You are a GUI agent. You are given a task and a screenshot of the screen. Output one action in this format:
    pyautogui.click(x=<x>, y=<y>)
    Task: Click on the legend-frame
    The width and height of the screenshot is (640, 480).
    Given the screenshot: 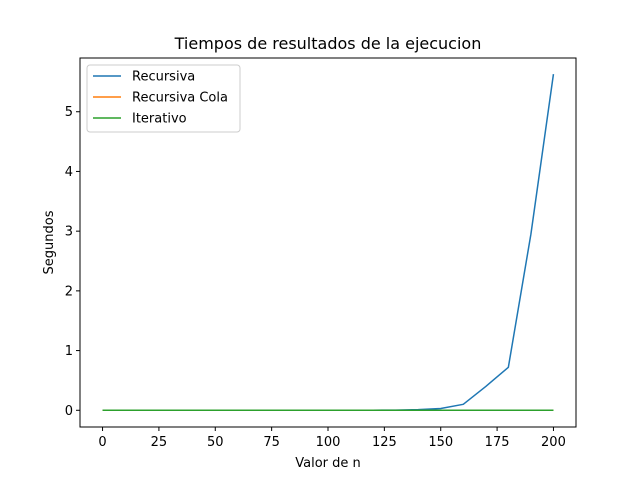 What is the action you would take?
    pyautogui.click(x=163, y=98)
    